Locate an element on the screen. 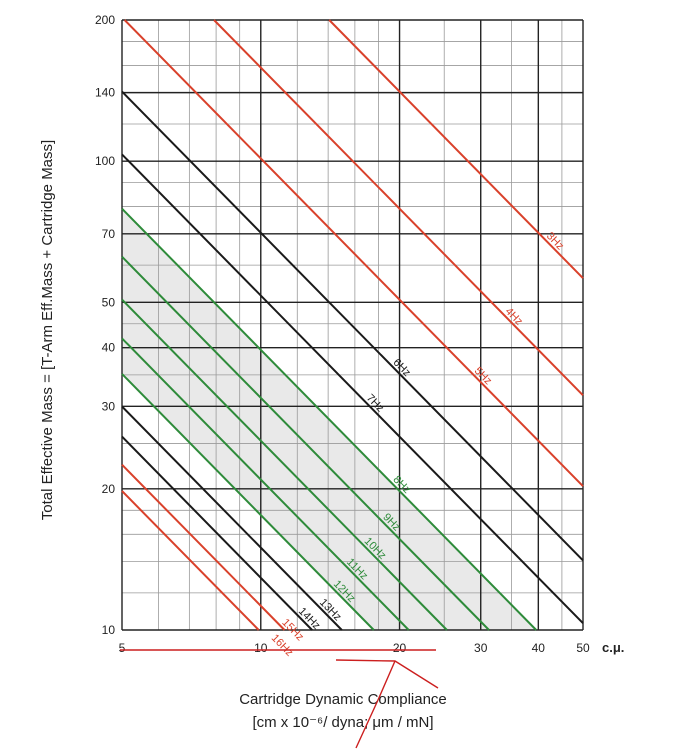 The height and width of the screenshot is (750, 688). x-tick-label: 5 is located at coordinates (122, 648).